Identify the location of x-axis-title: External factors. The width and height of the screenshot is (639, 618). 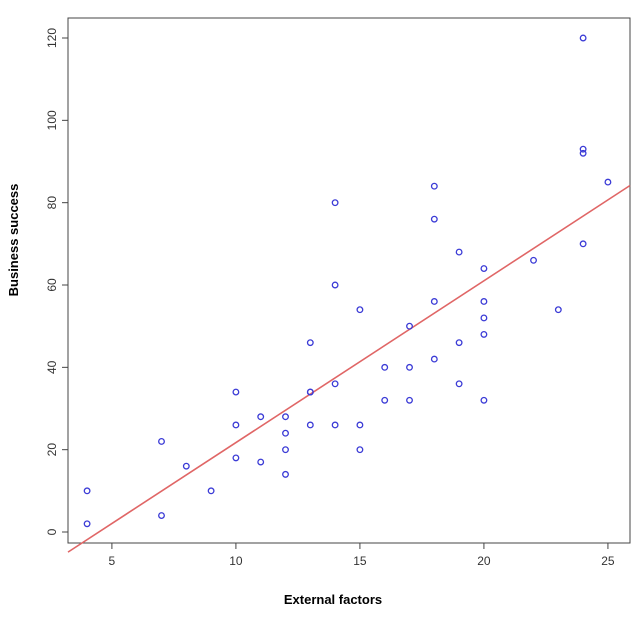
(333, 599).